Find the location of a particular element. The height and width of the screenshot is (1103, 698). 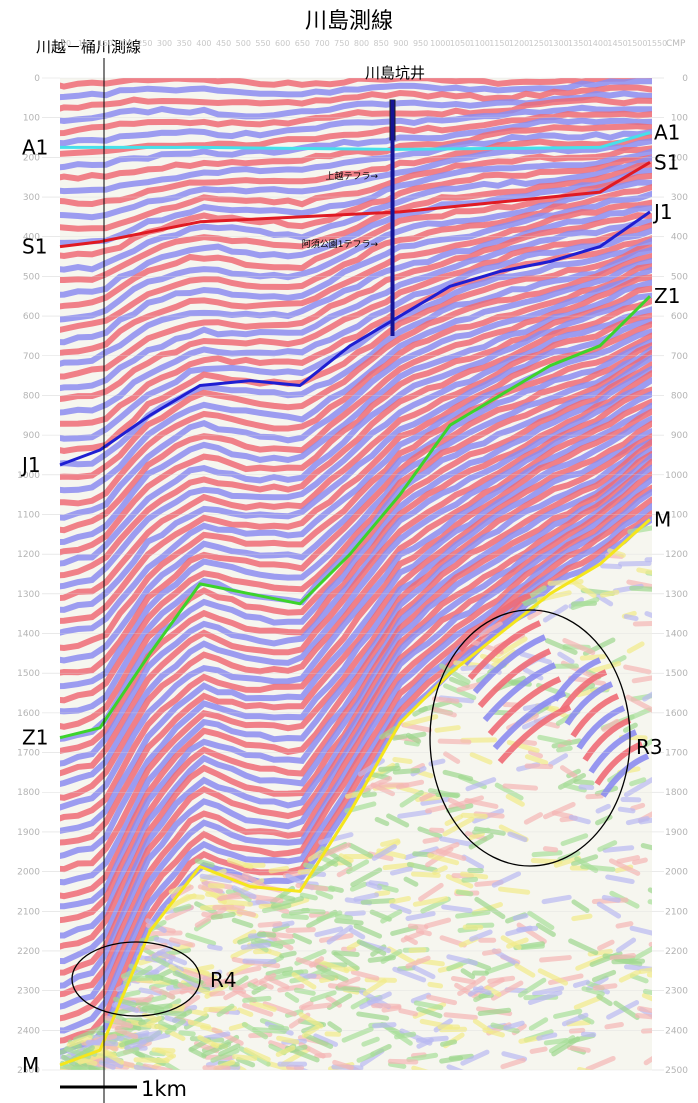

well-marker-label: 上越テフラ→ is located at coordinates (351, 176).